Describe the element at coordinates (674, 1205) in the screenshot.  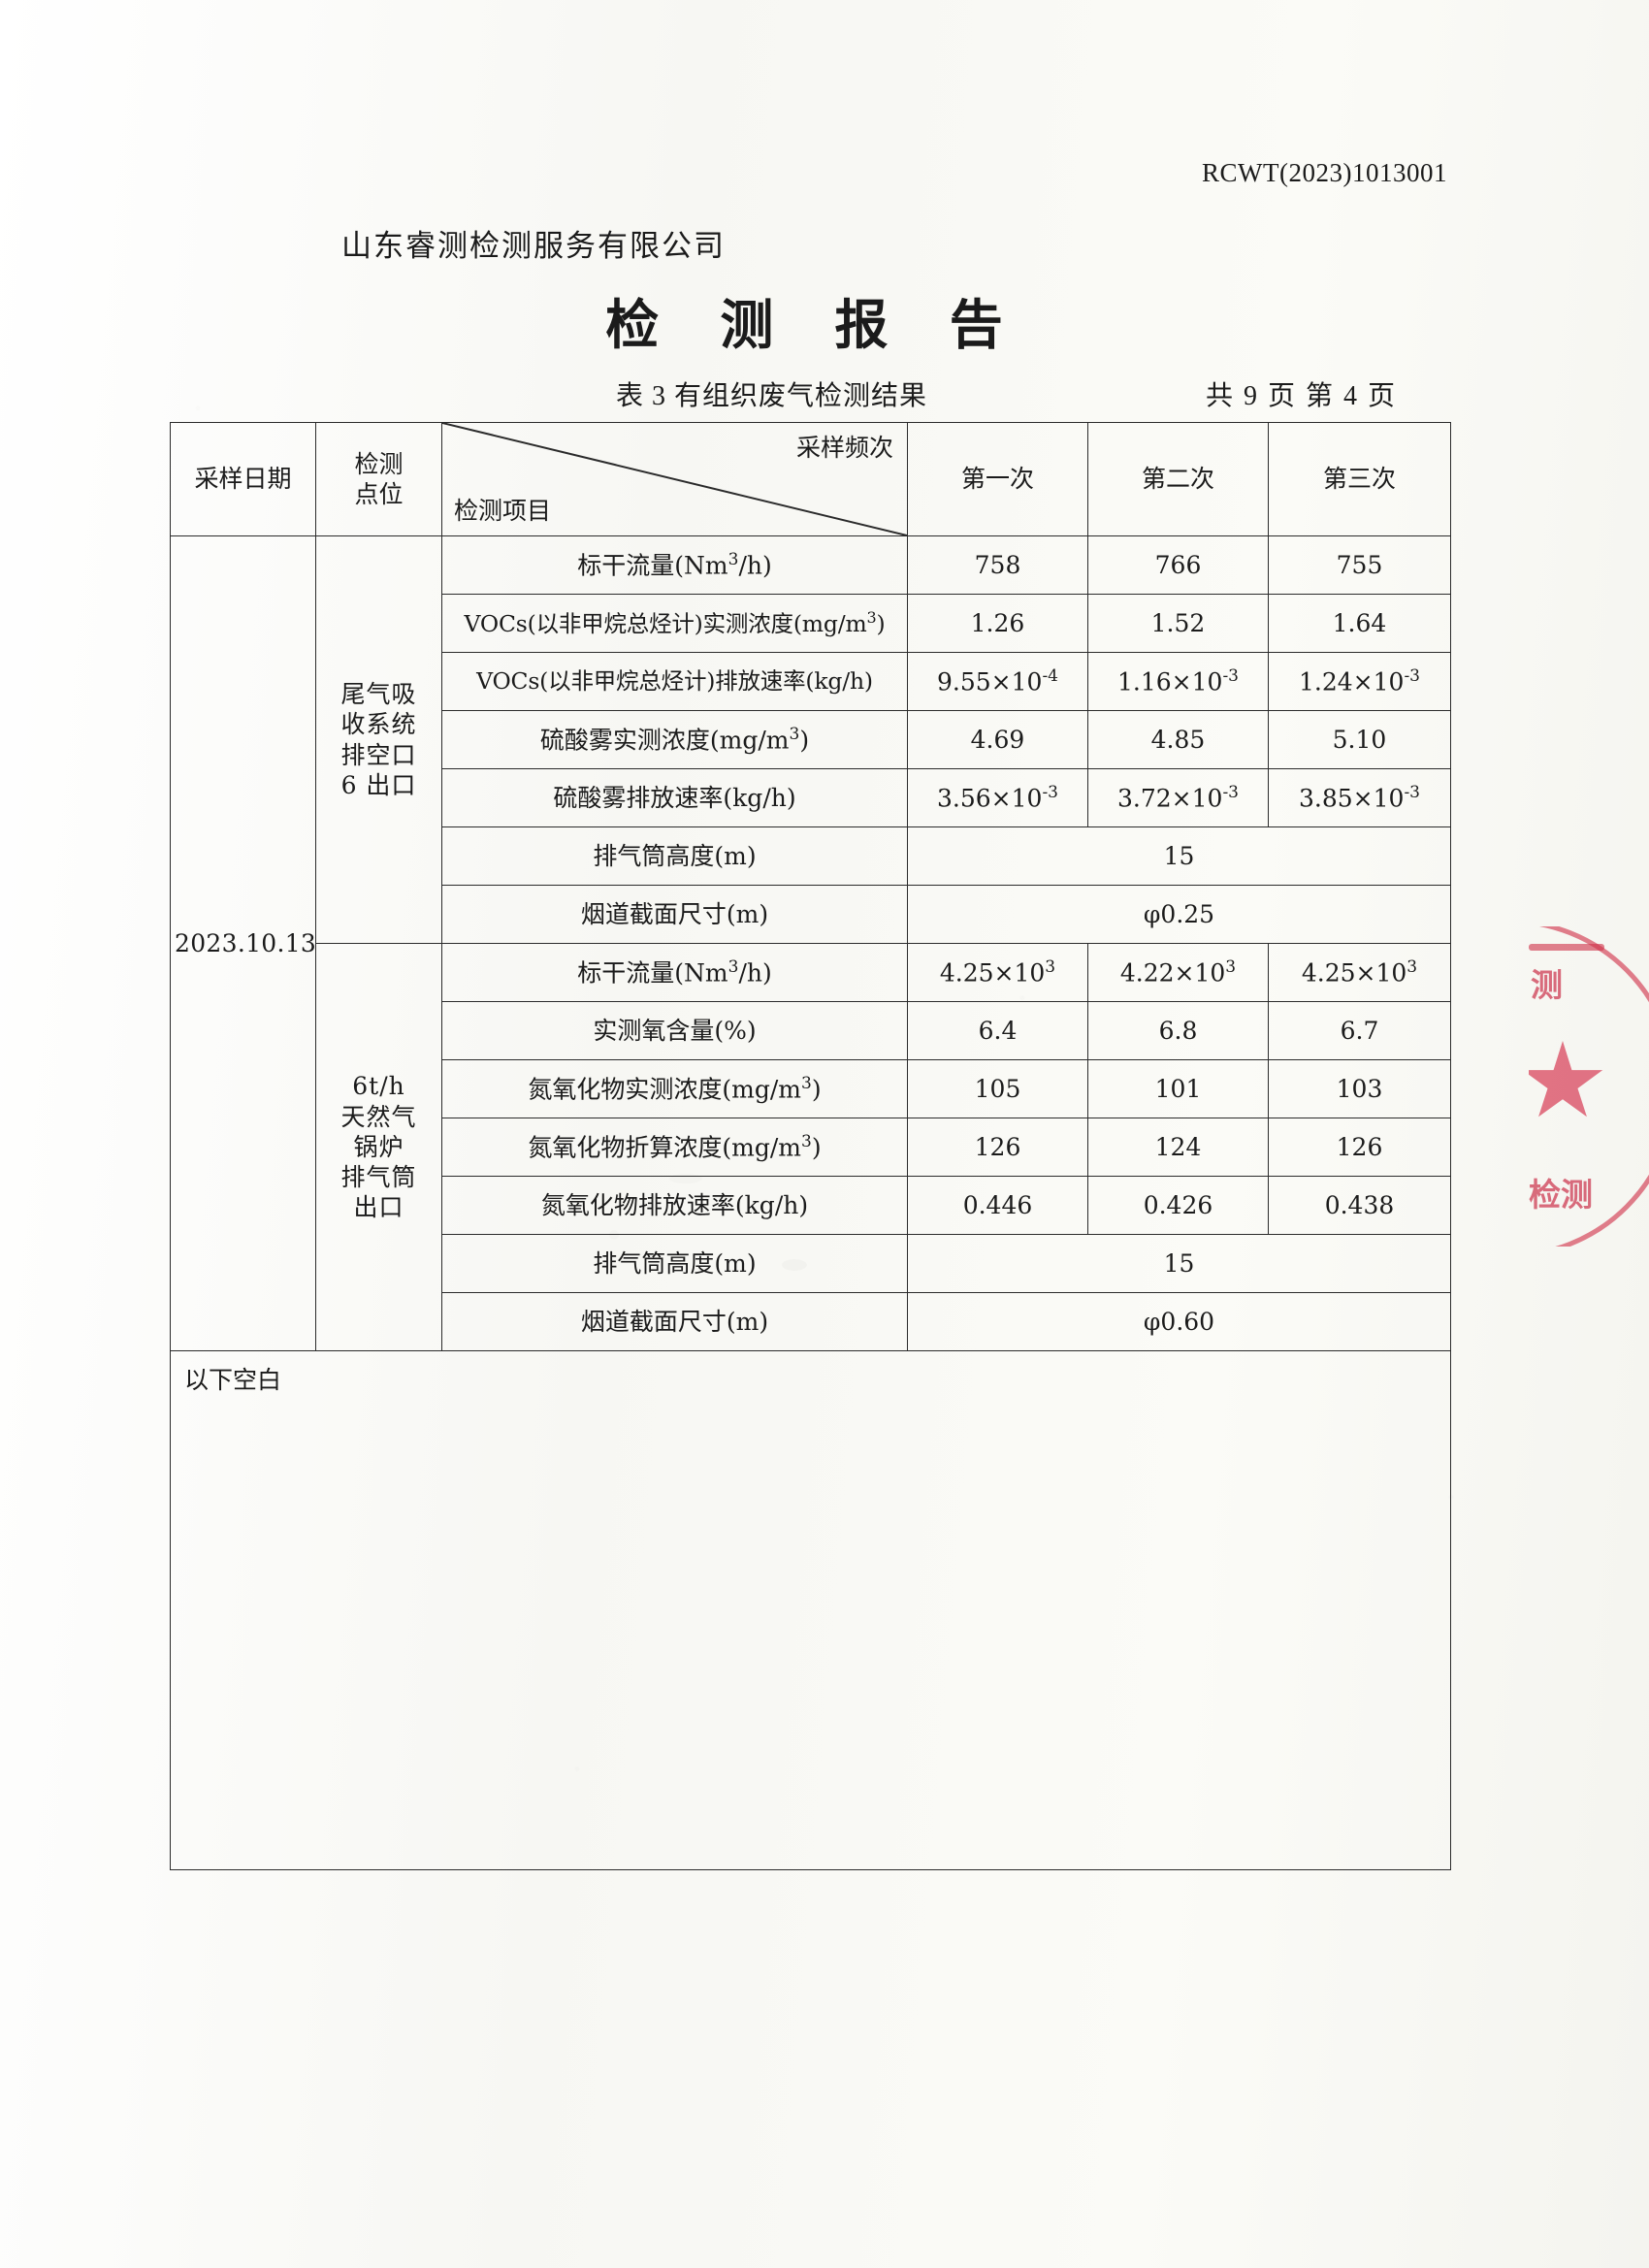
I see `cell-test-item: 氮氧化物排放速率(kg/h)` at that location.